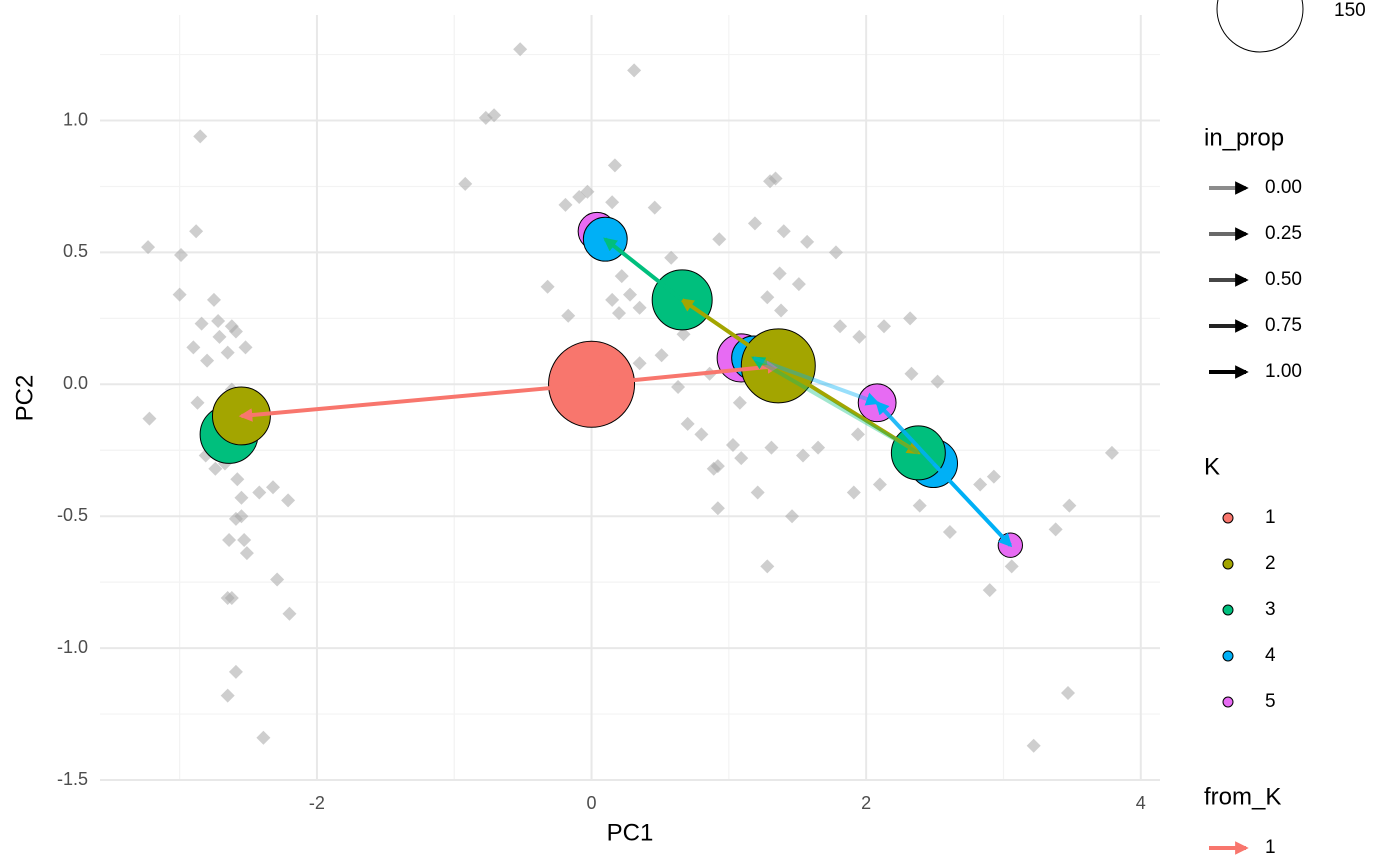 The height and width of the screenshot is (865, 1400). I want to click on legend-title: K, so click(1212, 466).